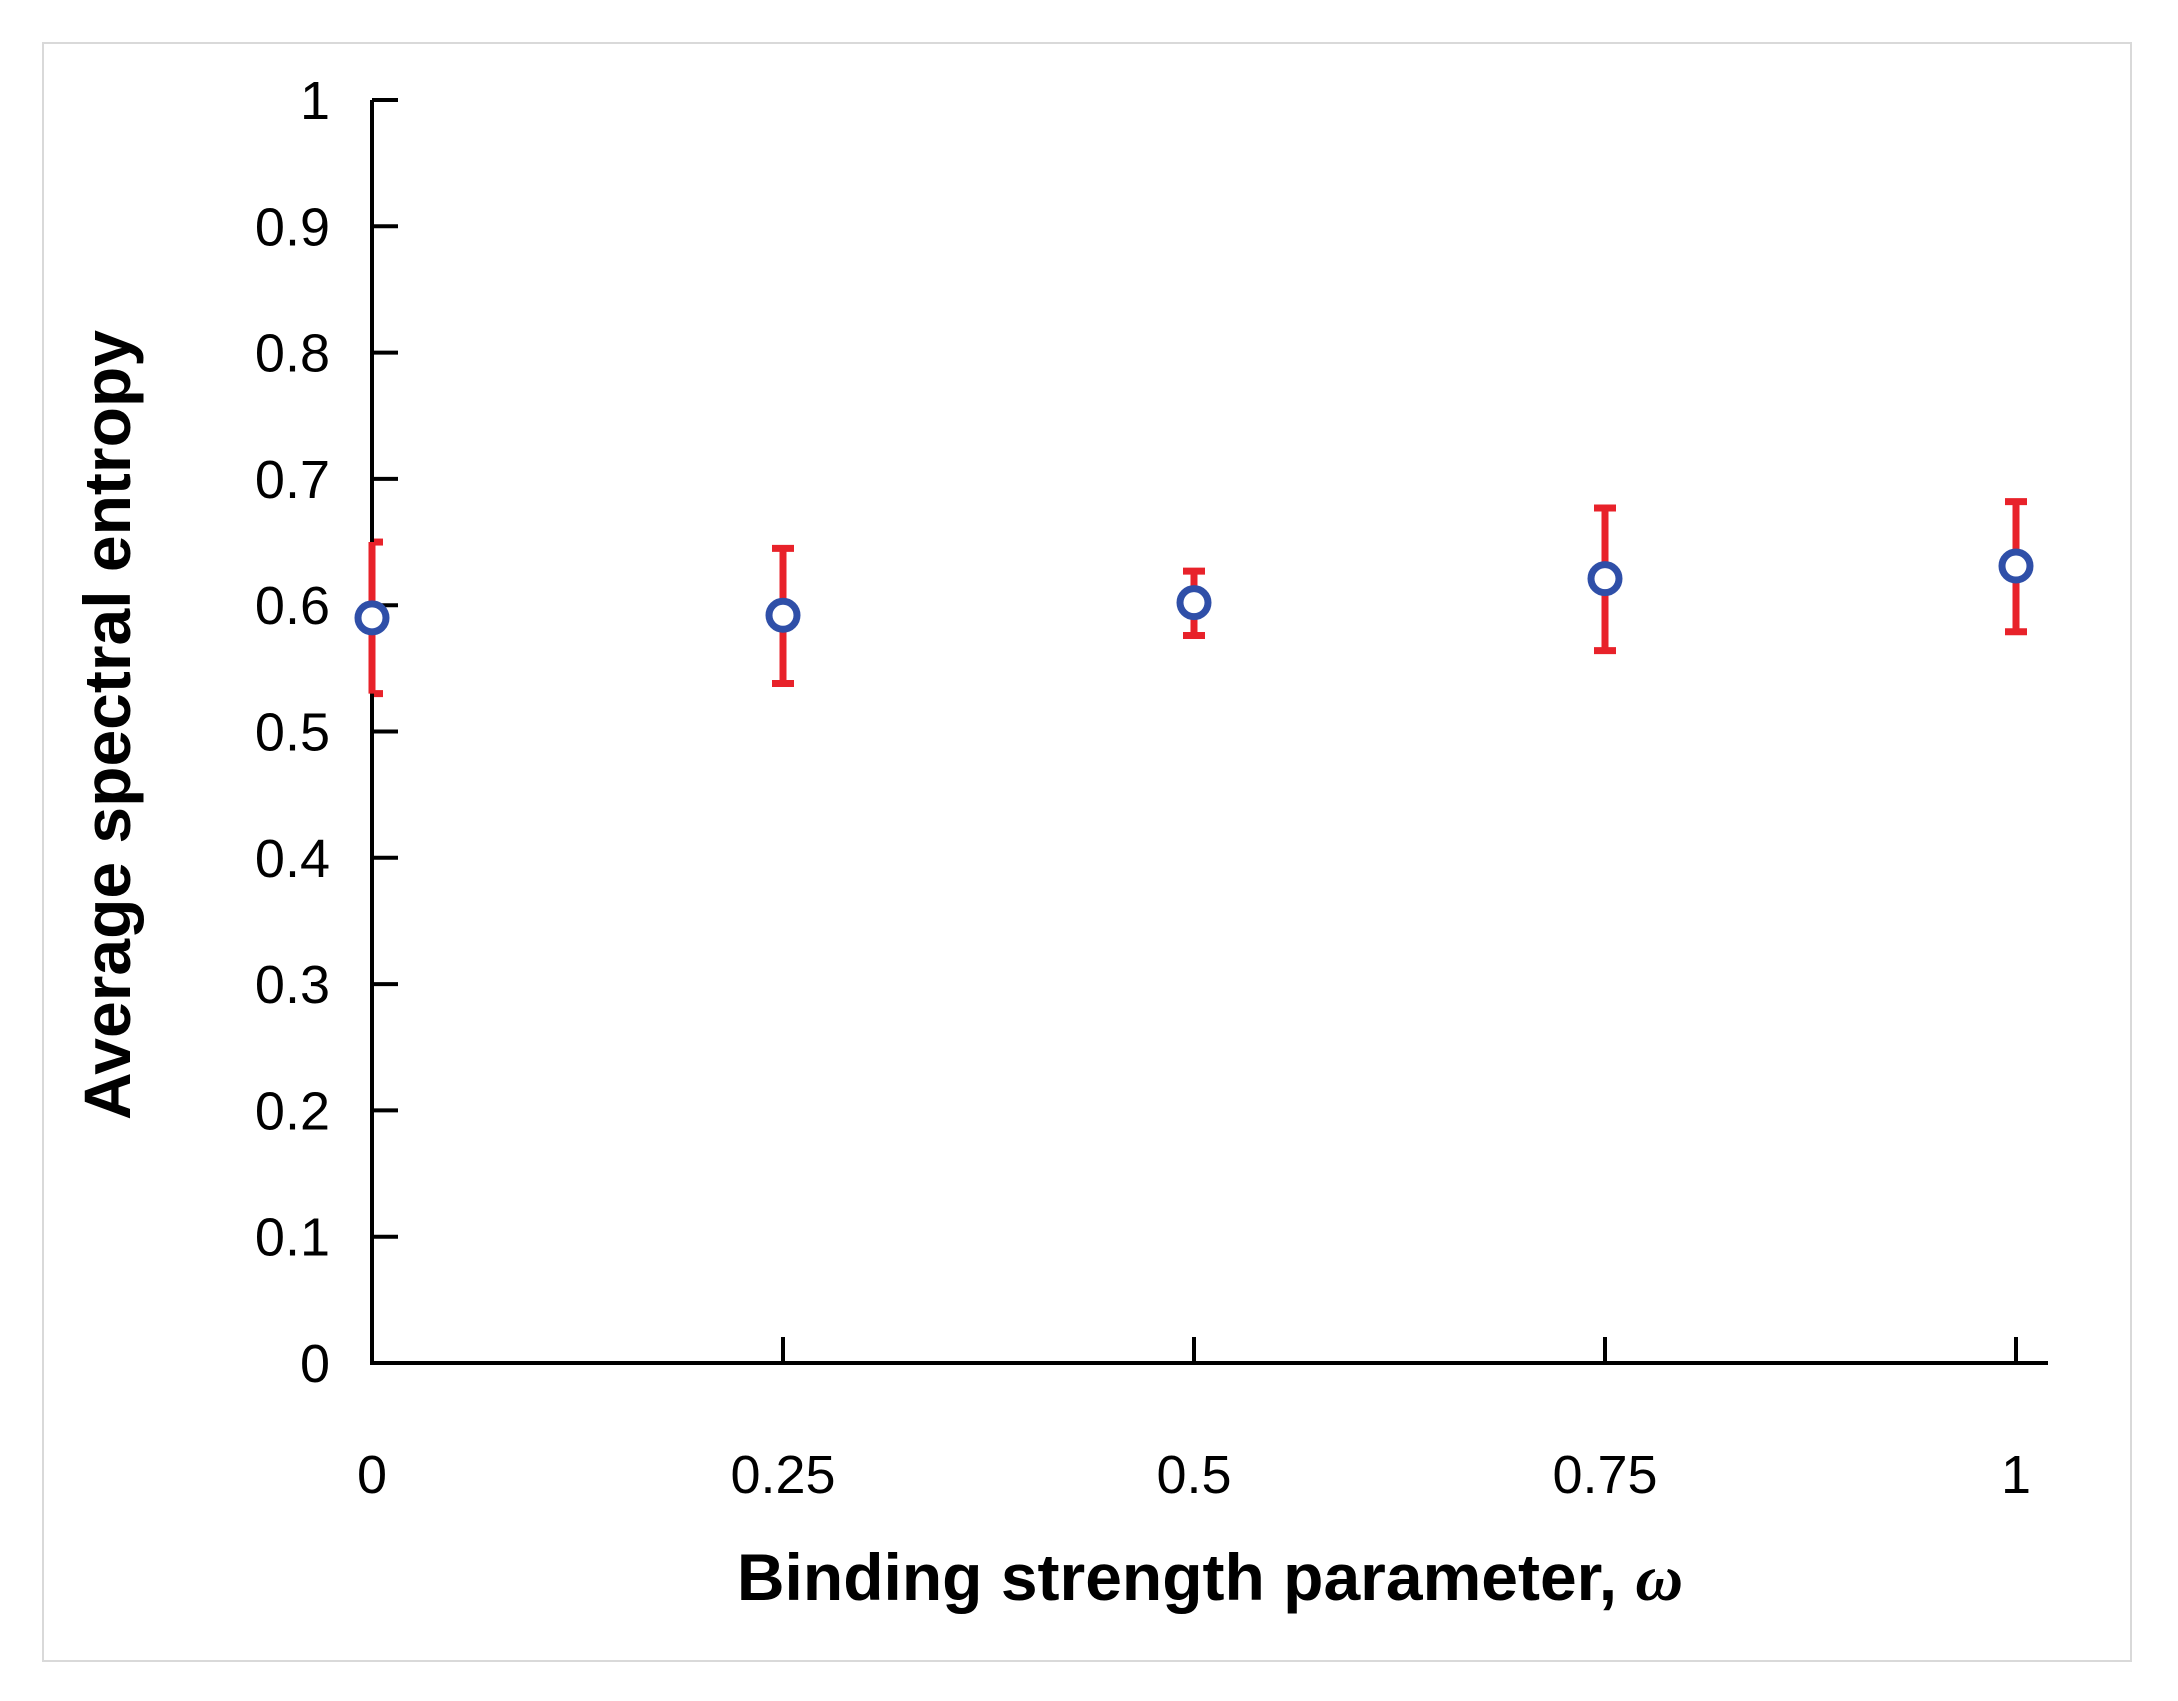 The height and width of the screenshot is (1701, 2178). What do you see at coordinates (1604, 1475) in the screenshot?
I see `x-tick-label: 0.75` at bounding box center [1604, 1475].